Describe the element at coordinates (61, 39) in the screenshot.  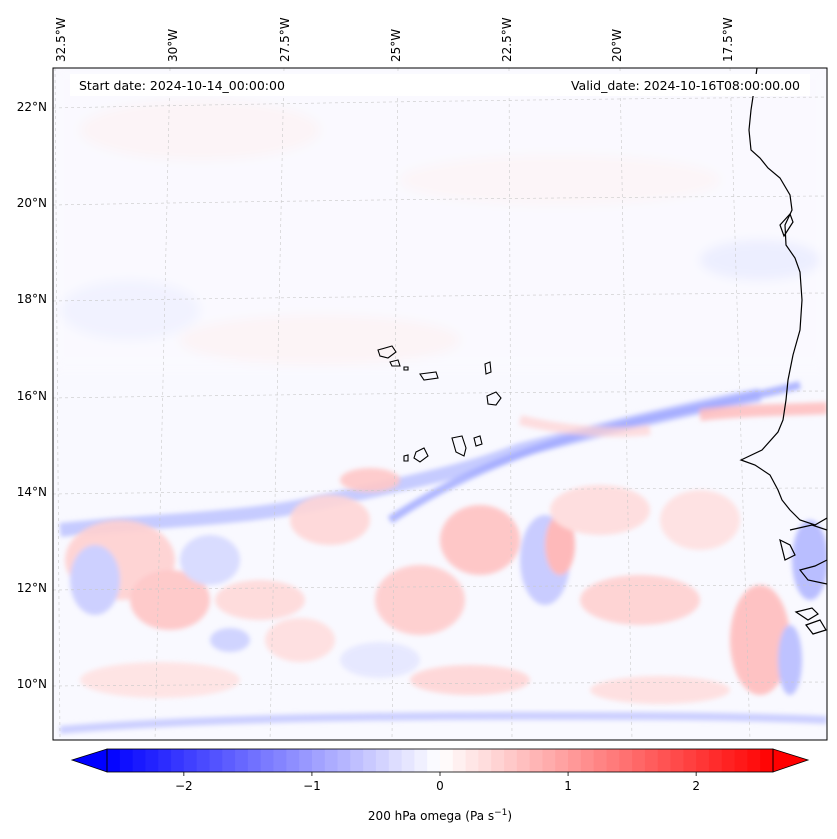
I see `lon-label: 32.5°W` at that location.